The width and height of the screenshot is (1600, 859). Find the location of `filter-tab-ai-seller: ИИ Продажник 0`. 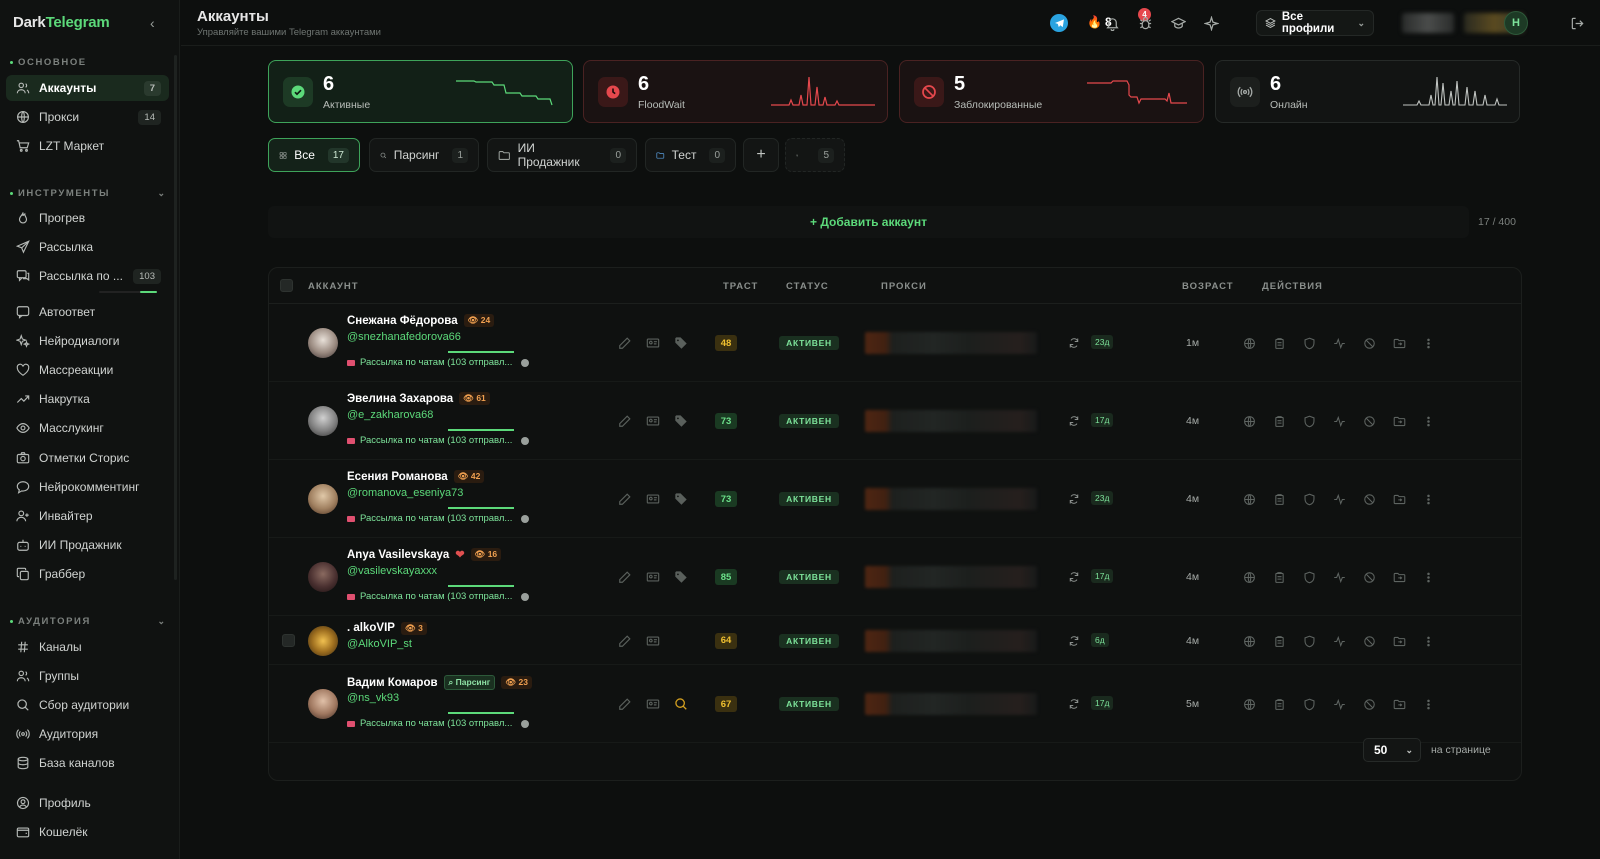

filter-tab-ai-seller: ИИ Продажник 0 is located at coordinates (562, 155).